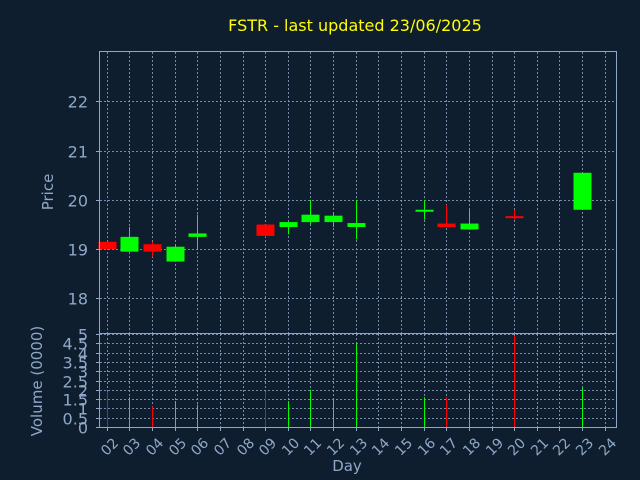 Image resolution: width=640 pixels, height=480 pixels. Describe the element at coordinates (37, 381) in the screenshot. I see `volume-axis-label: Volume (0000)` at that location.